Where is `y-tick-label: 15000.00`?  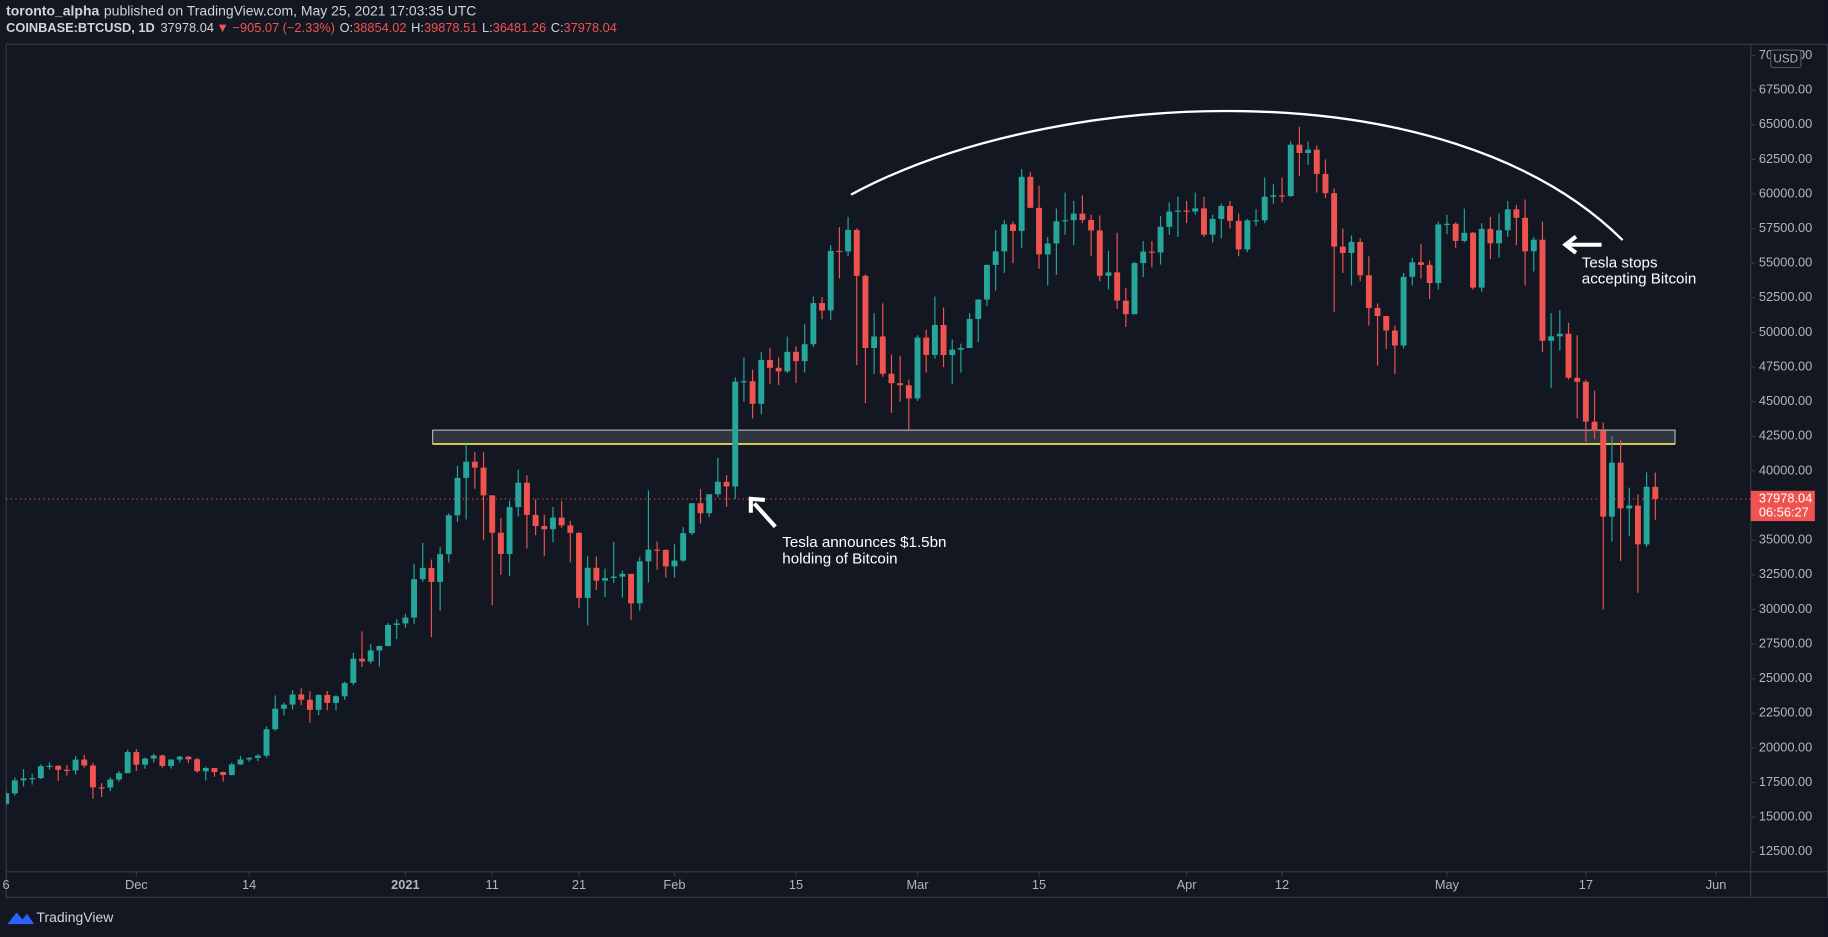 y-tick-label: 15000.00 is located at coordinates (1785, 816).